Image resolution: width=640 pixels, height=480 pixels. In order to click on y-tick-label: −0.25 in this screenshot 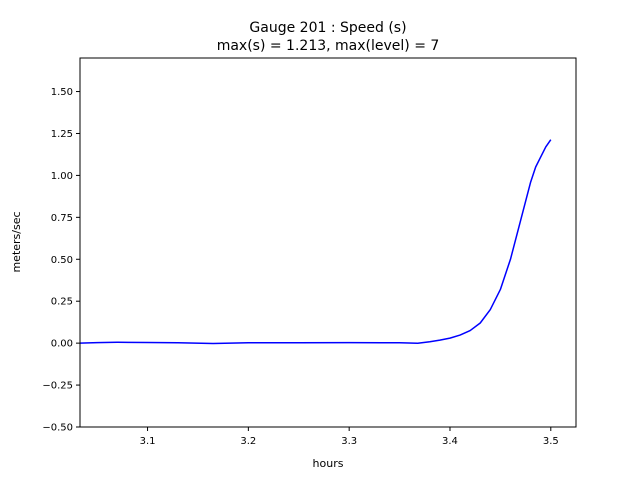, I will do `click(57, 386)`.